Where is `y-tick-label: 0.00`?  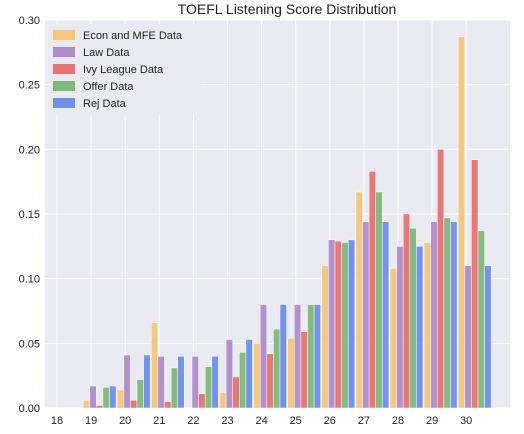 y-tick-label: 0.00 is located at coordinates (29, 409).